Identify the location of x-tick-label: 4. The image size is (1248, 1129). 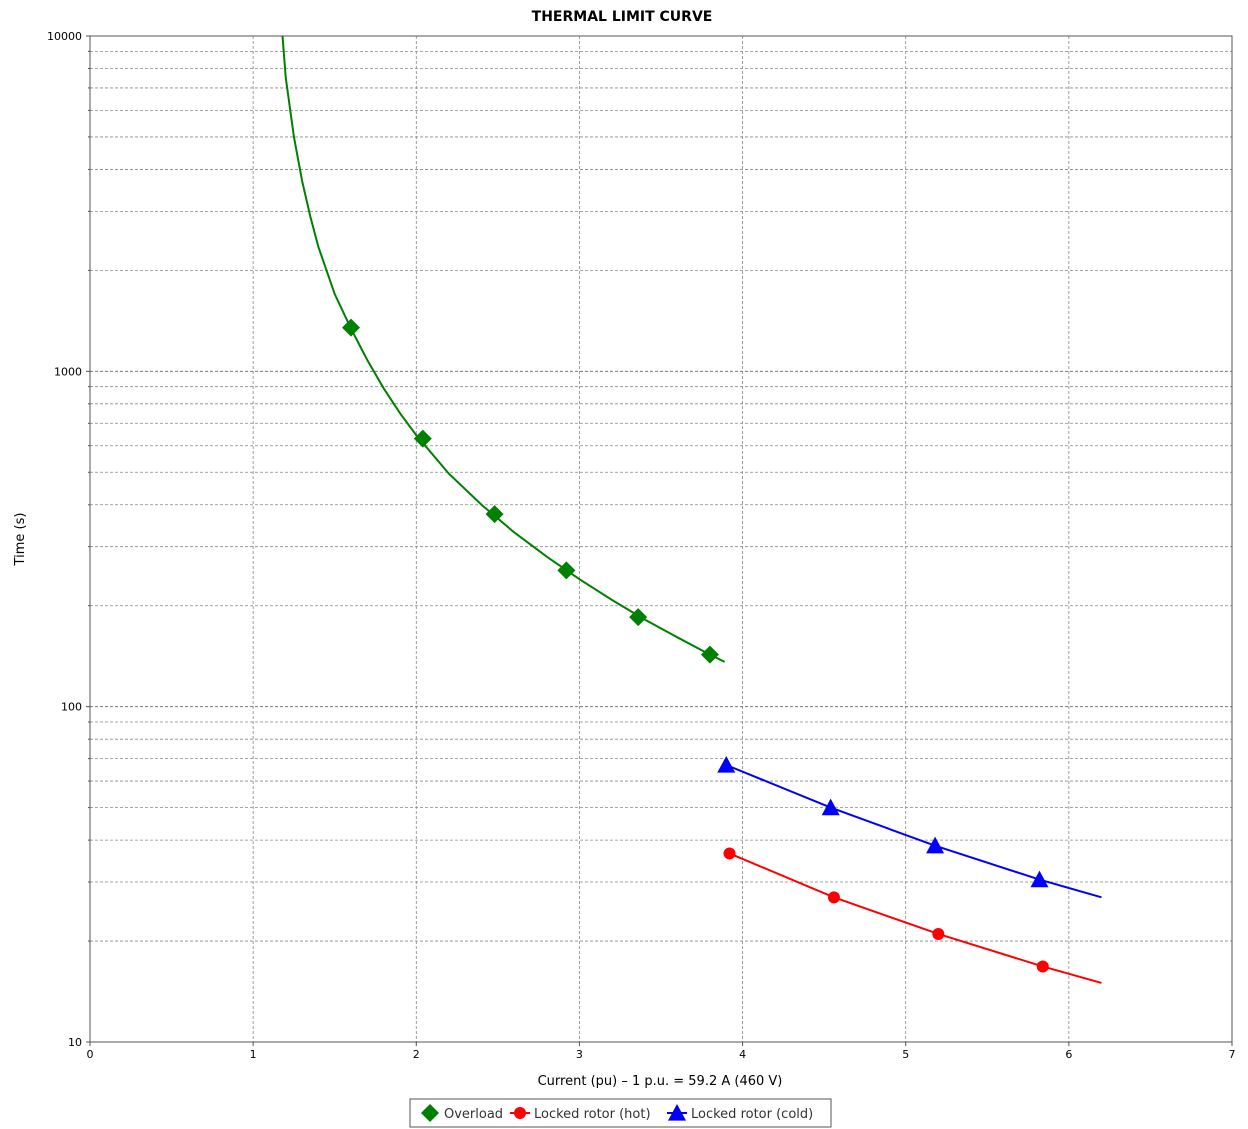
(742, 1054).